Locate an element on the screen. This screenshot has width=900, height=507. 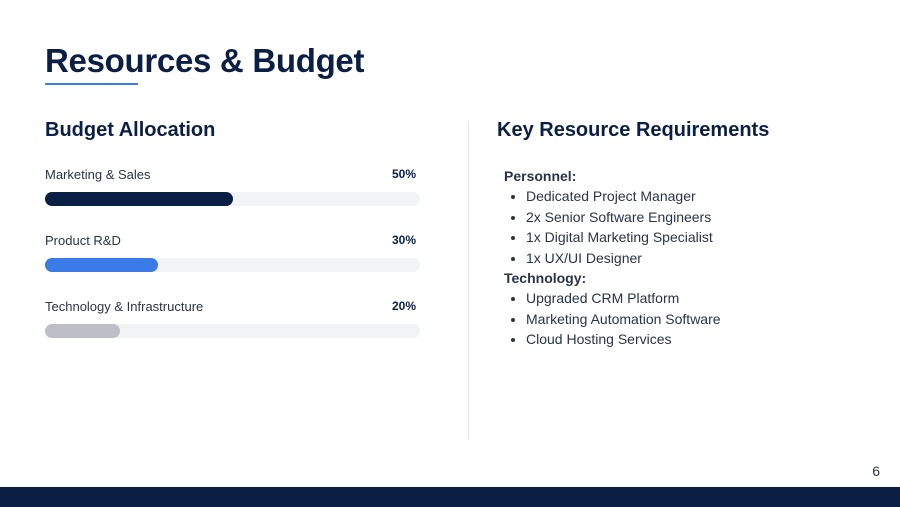
budget-label: Product R&D is located at coordinates (83, 240).